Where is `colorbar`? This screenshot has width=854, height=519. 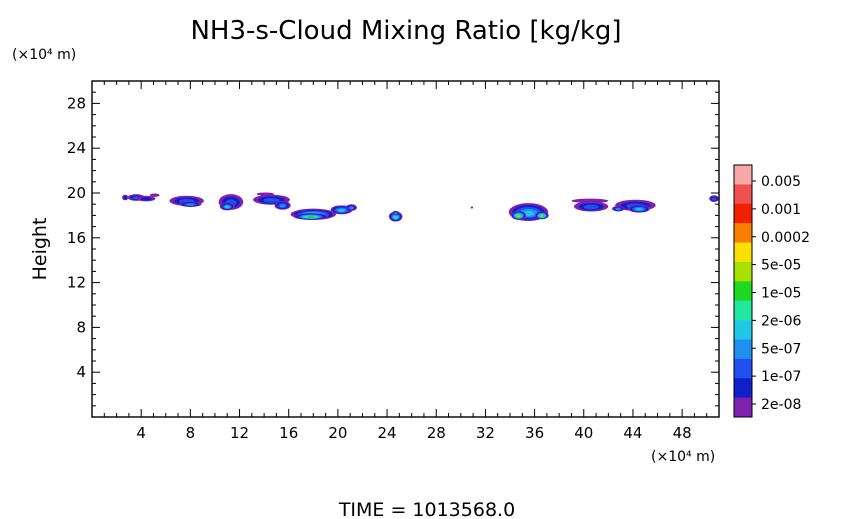
colorbar is located at coordinates (743, 291).